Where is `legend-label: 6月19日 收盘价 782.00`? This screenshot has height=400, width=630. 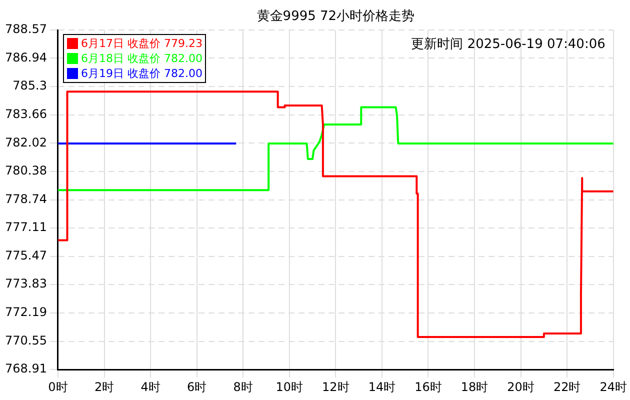 legend-label: 6月19日 收盘价 782.00 is located at coordinates (141, 73).